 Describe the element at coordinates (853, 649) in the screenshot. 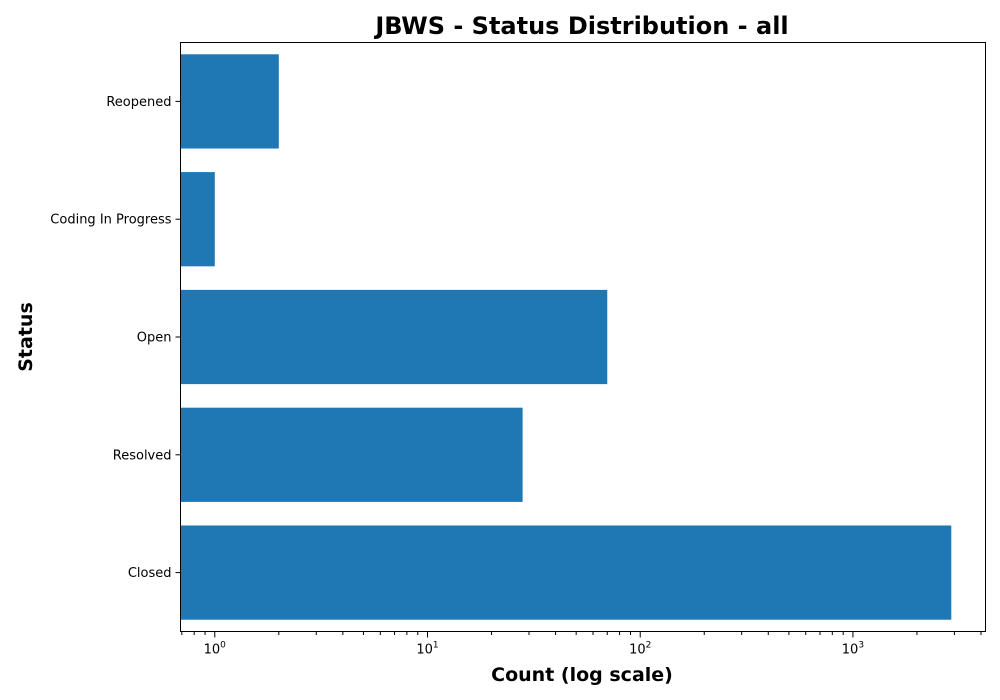

I see `x-tick-label: 10³` at that location.